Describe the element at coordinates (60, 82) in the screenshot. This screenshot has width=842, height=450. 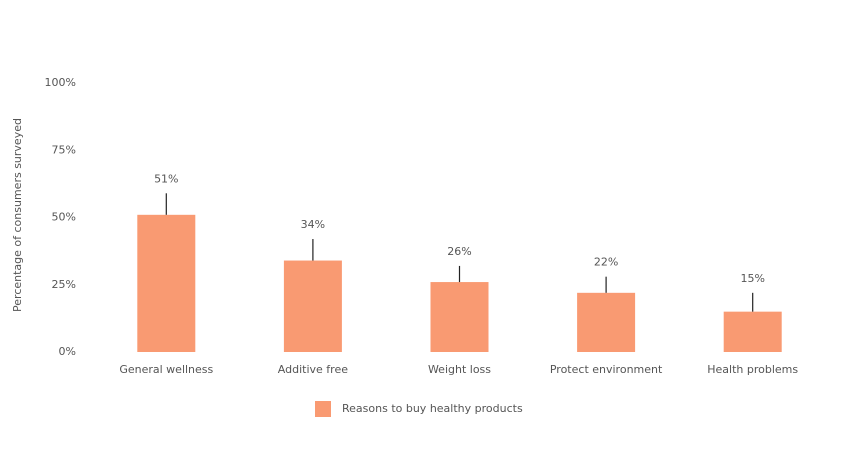
I see `y-tick-label: 100%` at that location.